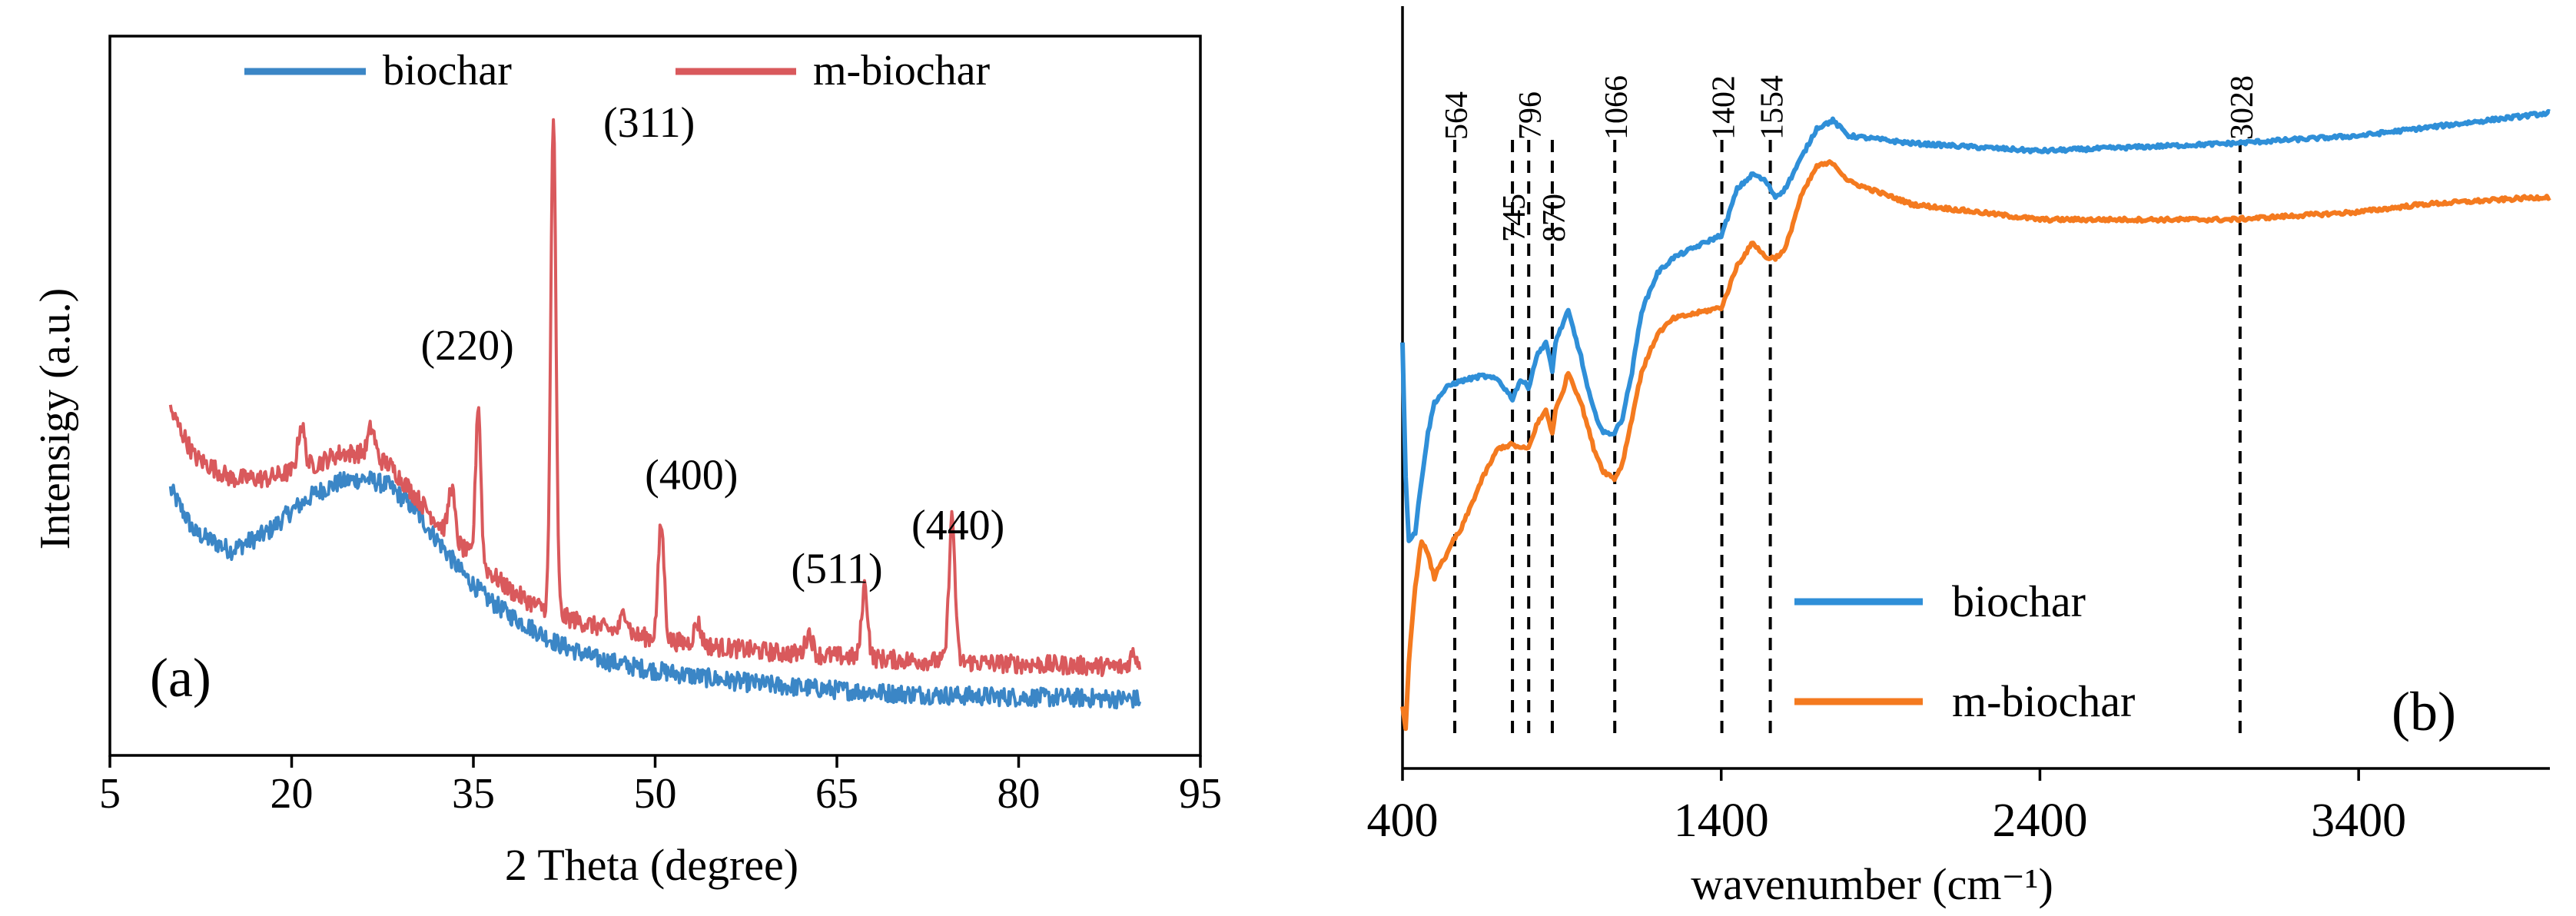 This screenshot has height=916, width=2576. What do you see at coordinates (2043, 701) in the screenshot?
I see `legend-b-m-biochar-label: m-biochar` at bounding box center [2043, 701].